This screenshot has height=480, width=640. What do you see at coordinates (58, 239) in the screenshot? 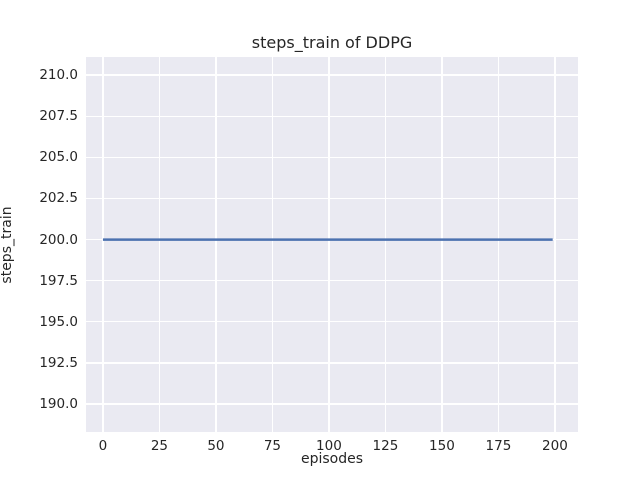
I see `y-tick-label: 200.0` at bounding box center [58, 239].